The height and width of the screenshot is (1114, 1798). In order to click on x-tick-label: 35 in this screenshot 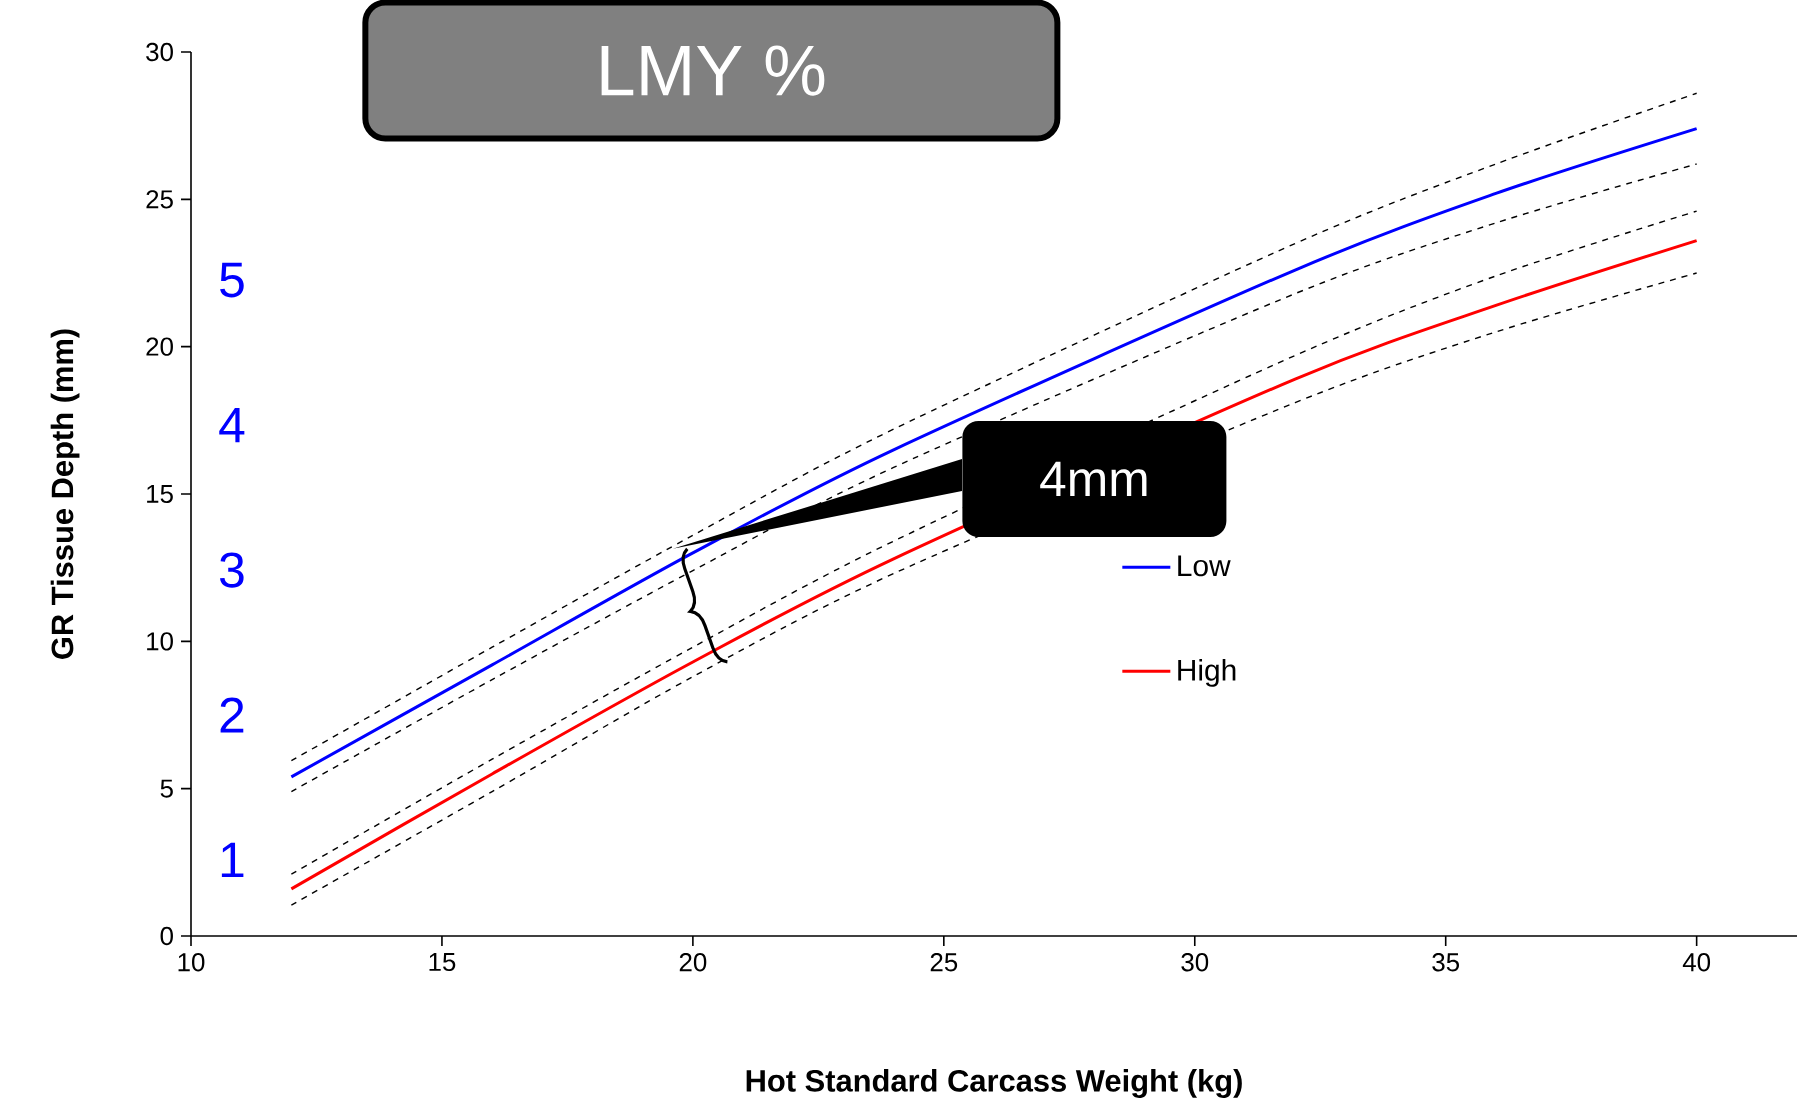, I will do `click(1446, 962)`.